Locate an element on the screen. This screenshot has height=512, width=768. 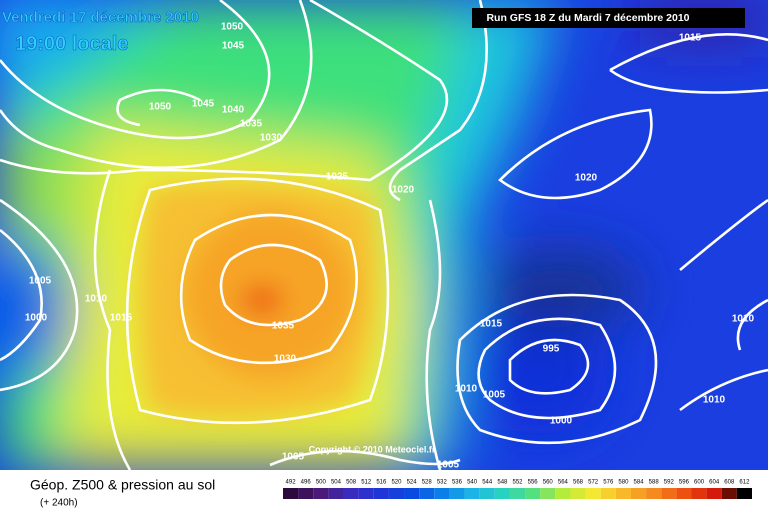
scale-label: 512 is located at coordinates (366, 483).